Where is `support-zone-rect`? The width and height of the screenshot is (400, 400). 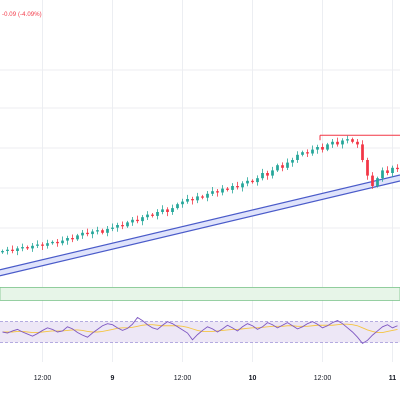
support-zone-rect is located at coordinates (200, 293).